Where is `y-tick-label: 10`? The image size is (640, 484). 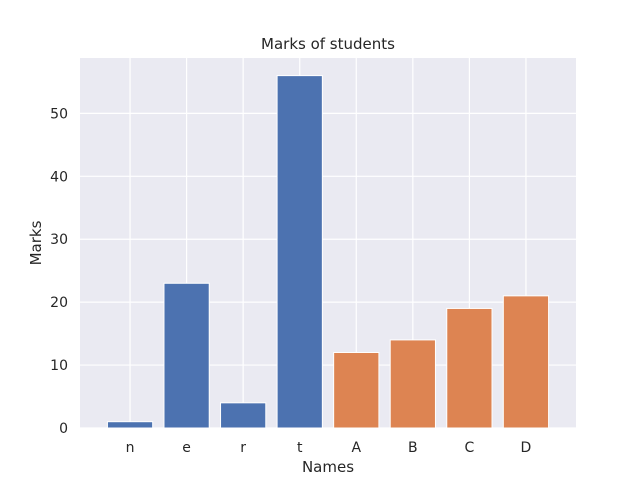 y-tick-label: 10 is located at coordinates (59, 366).